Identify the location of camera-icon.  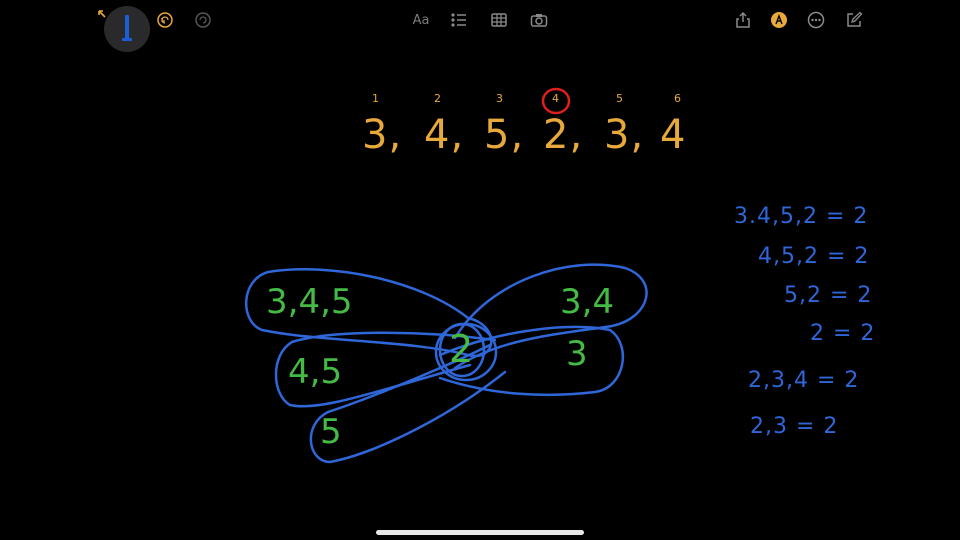
(539, 20).